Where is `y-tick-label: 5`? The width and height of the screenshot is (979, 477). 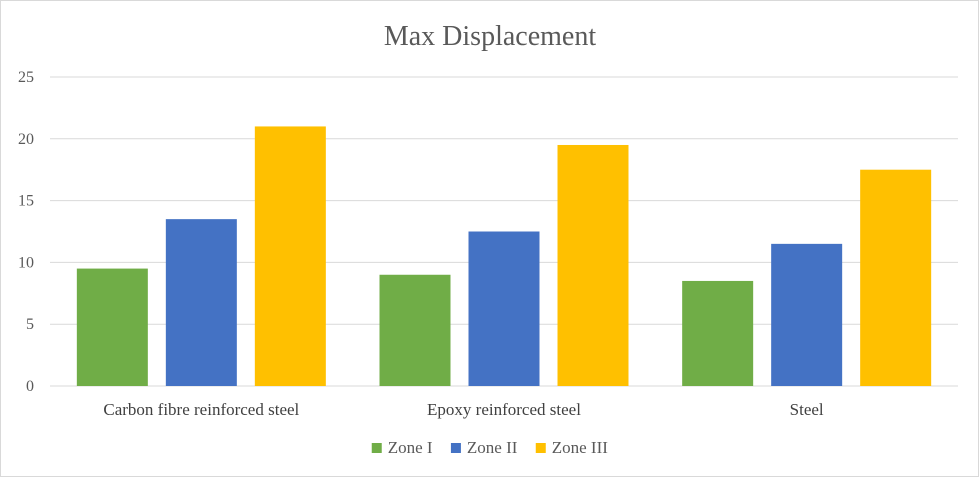 y-tick-label: 5 is located at coordinates (30, 324).